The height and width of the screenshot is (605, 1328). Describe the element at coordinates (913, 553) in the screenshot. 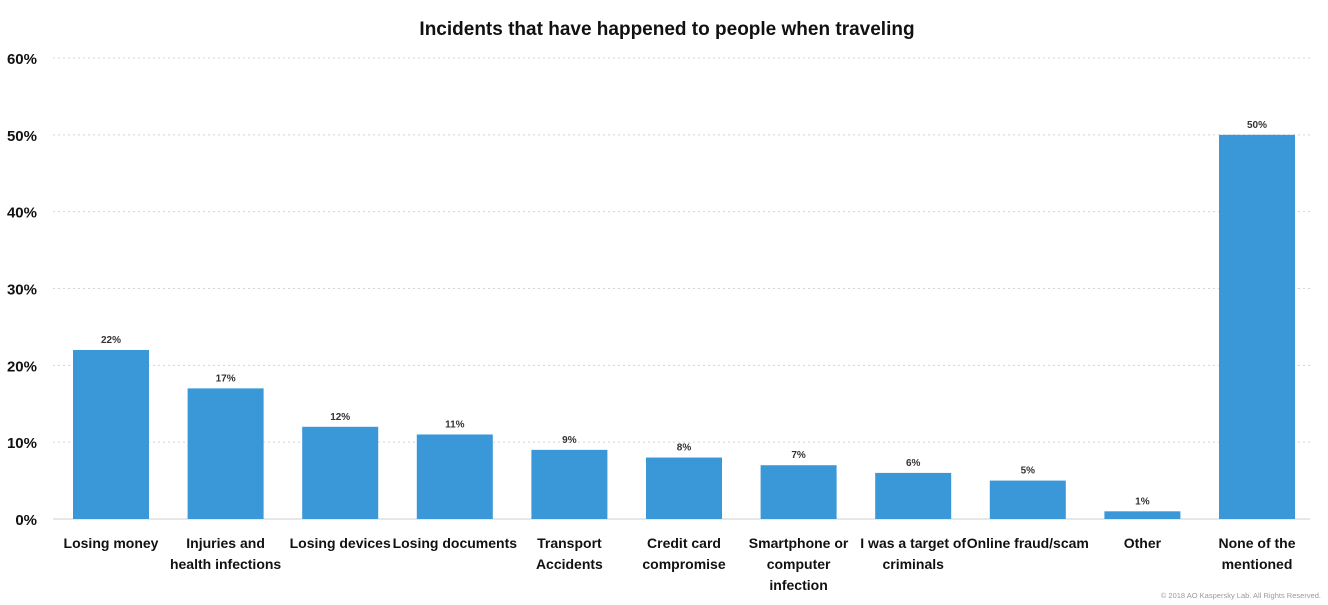

I see `x-tick-label: I was a target of criminals` at that location.